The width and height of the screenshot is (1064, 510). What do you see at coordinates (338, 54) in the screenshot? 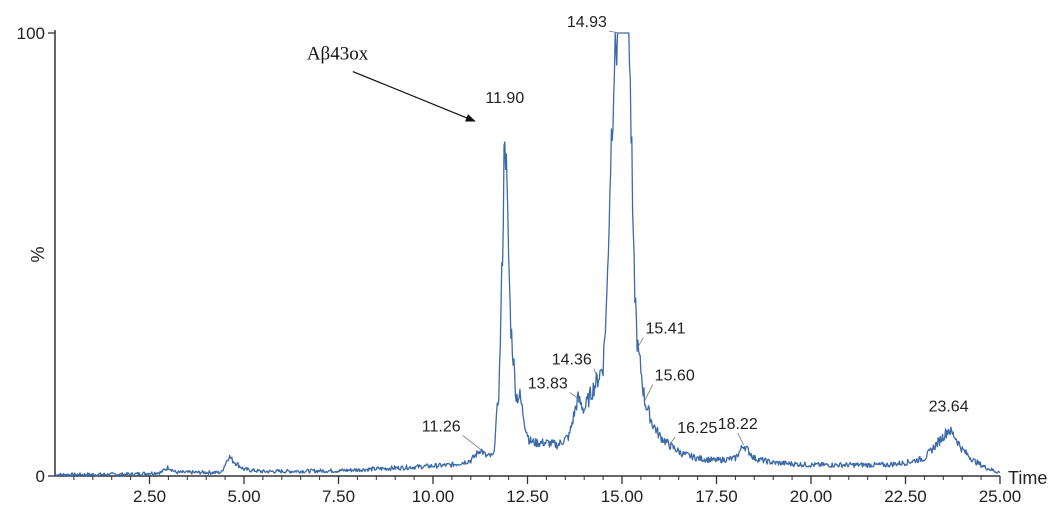
I see `annotation-label: Aβ43ox` at bounding box center [338, 54].